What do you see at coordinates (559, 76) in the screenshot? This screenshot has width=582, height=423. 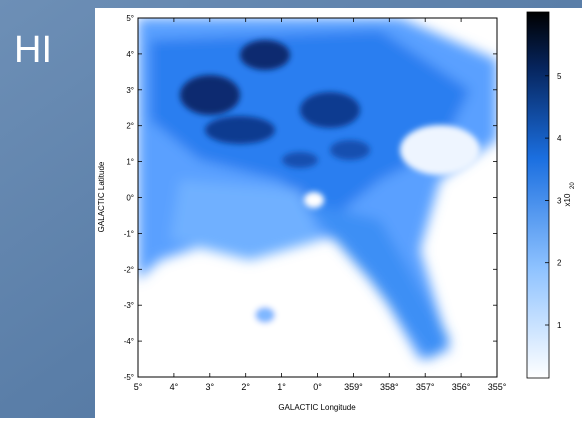 I see `colorbar-tick-label: 5` at bounding box center [559, 76].